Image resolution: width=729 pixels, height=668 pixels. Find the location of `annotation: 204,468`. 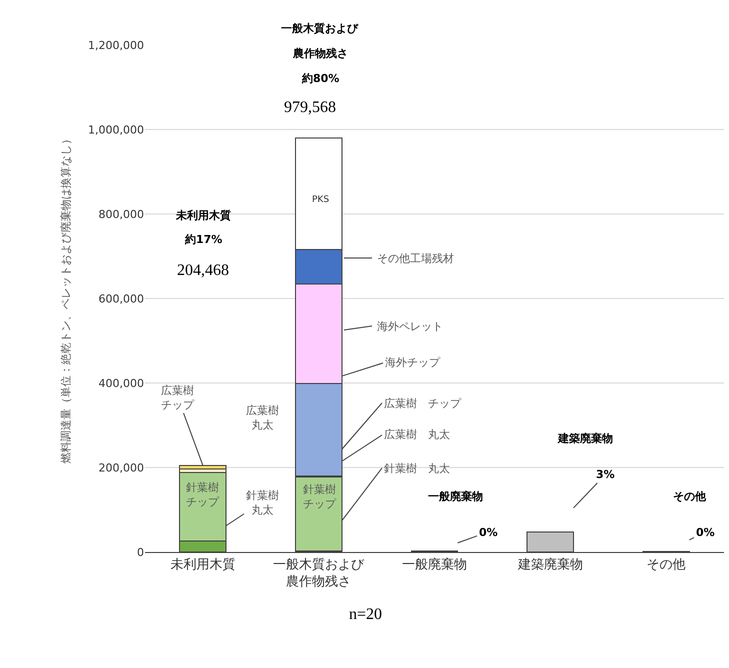

annotation: 204,468 is located at coordinates (203, 270).